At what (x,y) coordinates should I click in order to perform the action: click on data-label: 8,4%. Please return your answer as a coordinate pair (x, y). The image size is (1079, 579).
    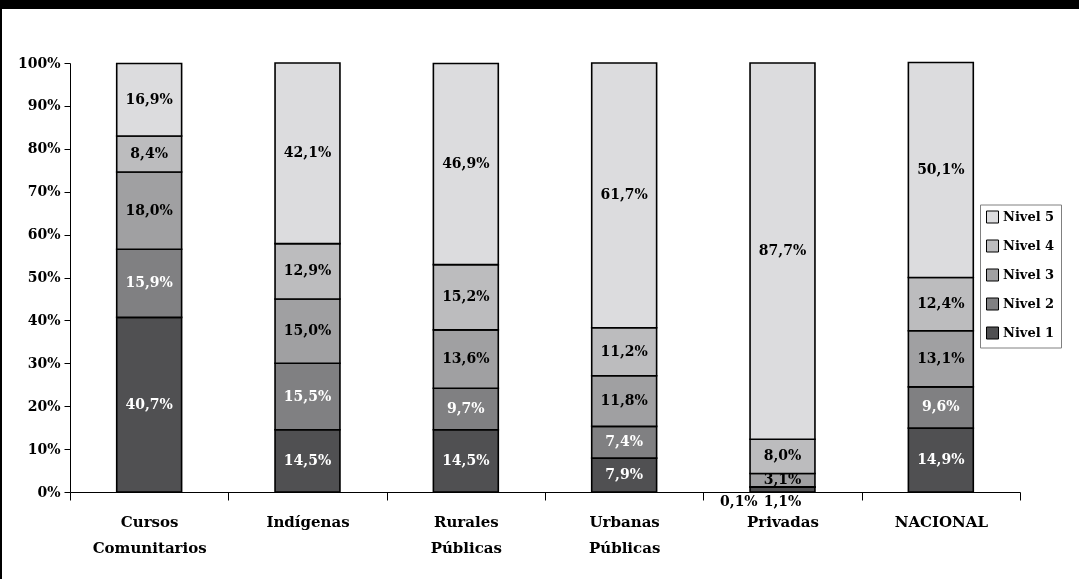
    Looking at the image, I should click on (149, 152).